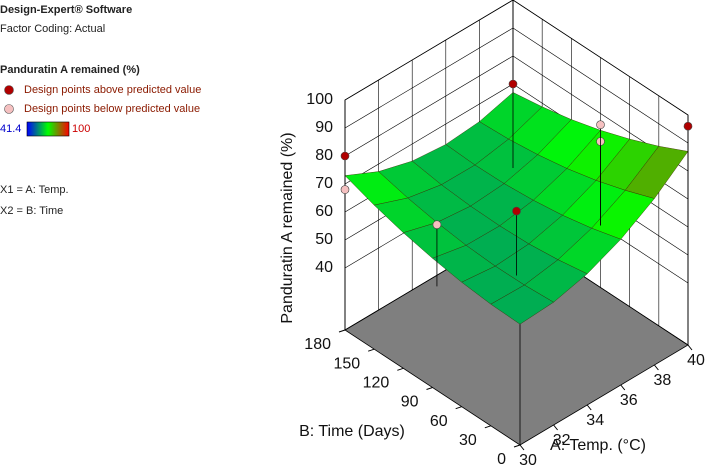  What do you see at coordinates (562, 440) in the screenshot?
I see `x-tick-label: 32` at bounding box center [562, 440].